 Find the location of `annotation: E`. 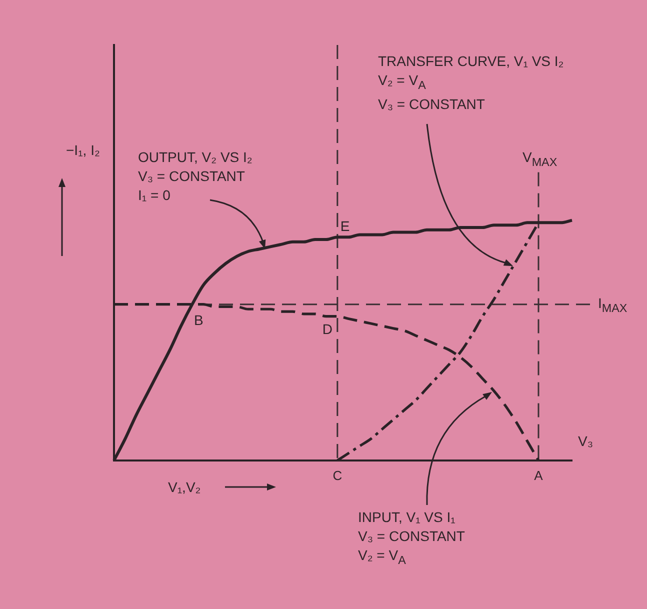

annotation: E is located at coordinates (345, 226).